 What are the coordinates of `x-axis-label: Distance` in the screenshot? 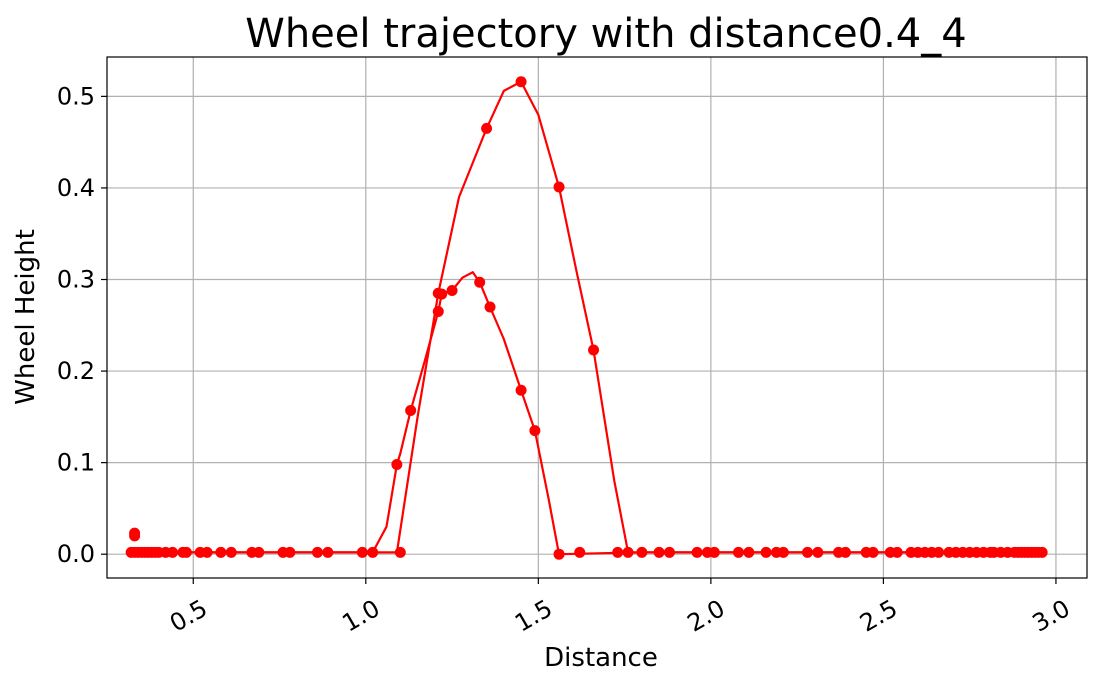 It's located at (601, 658).